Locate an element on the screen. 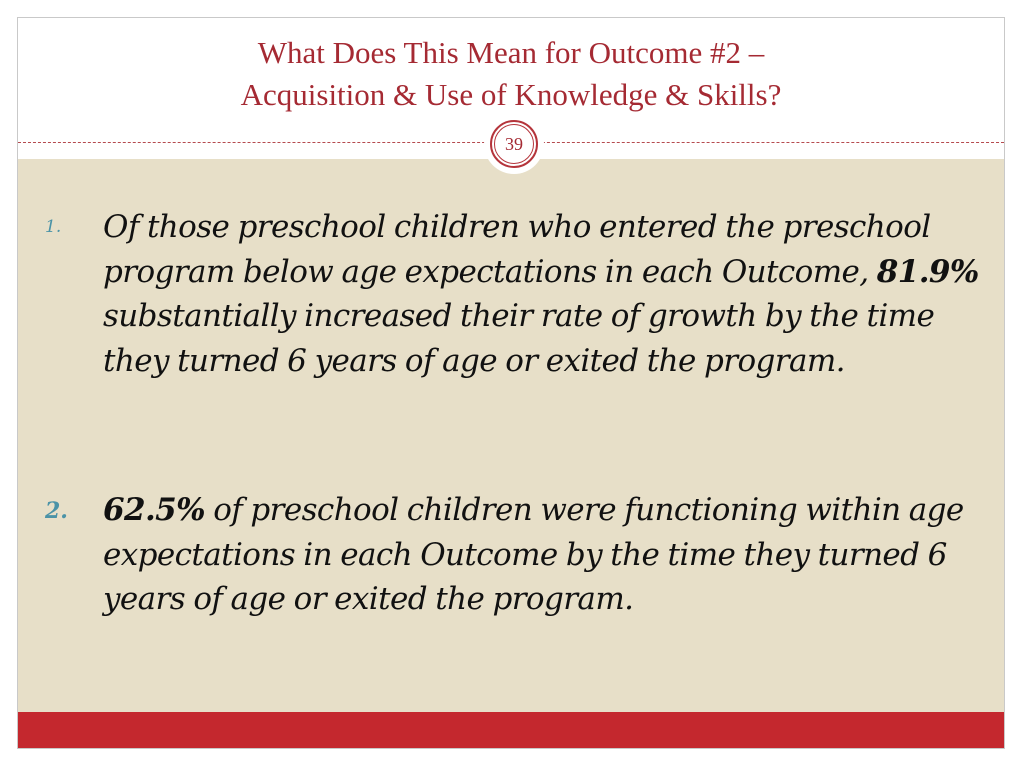 The width and height of the screenshot is (1024, 768). page-number-badge: 39 is located at coordinates (514, 144).